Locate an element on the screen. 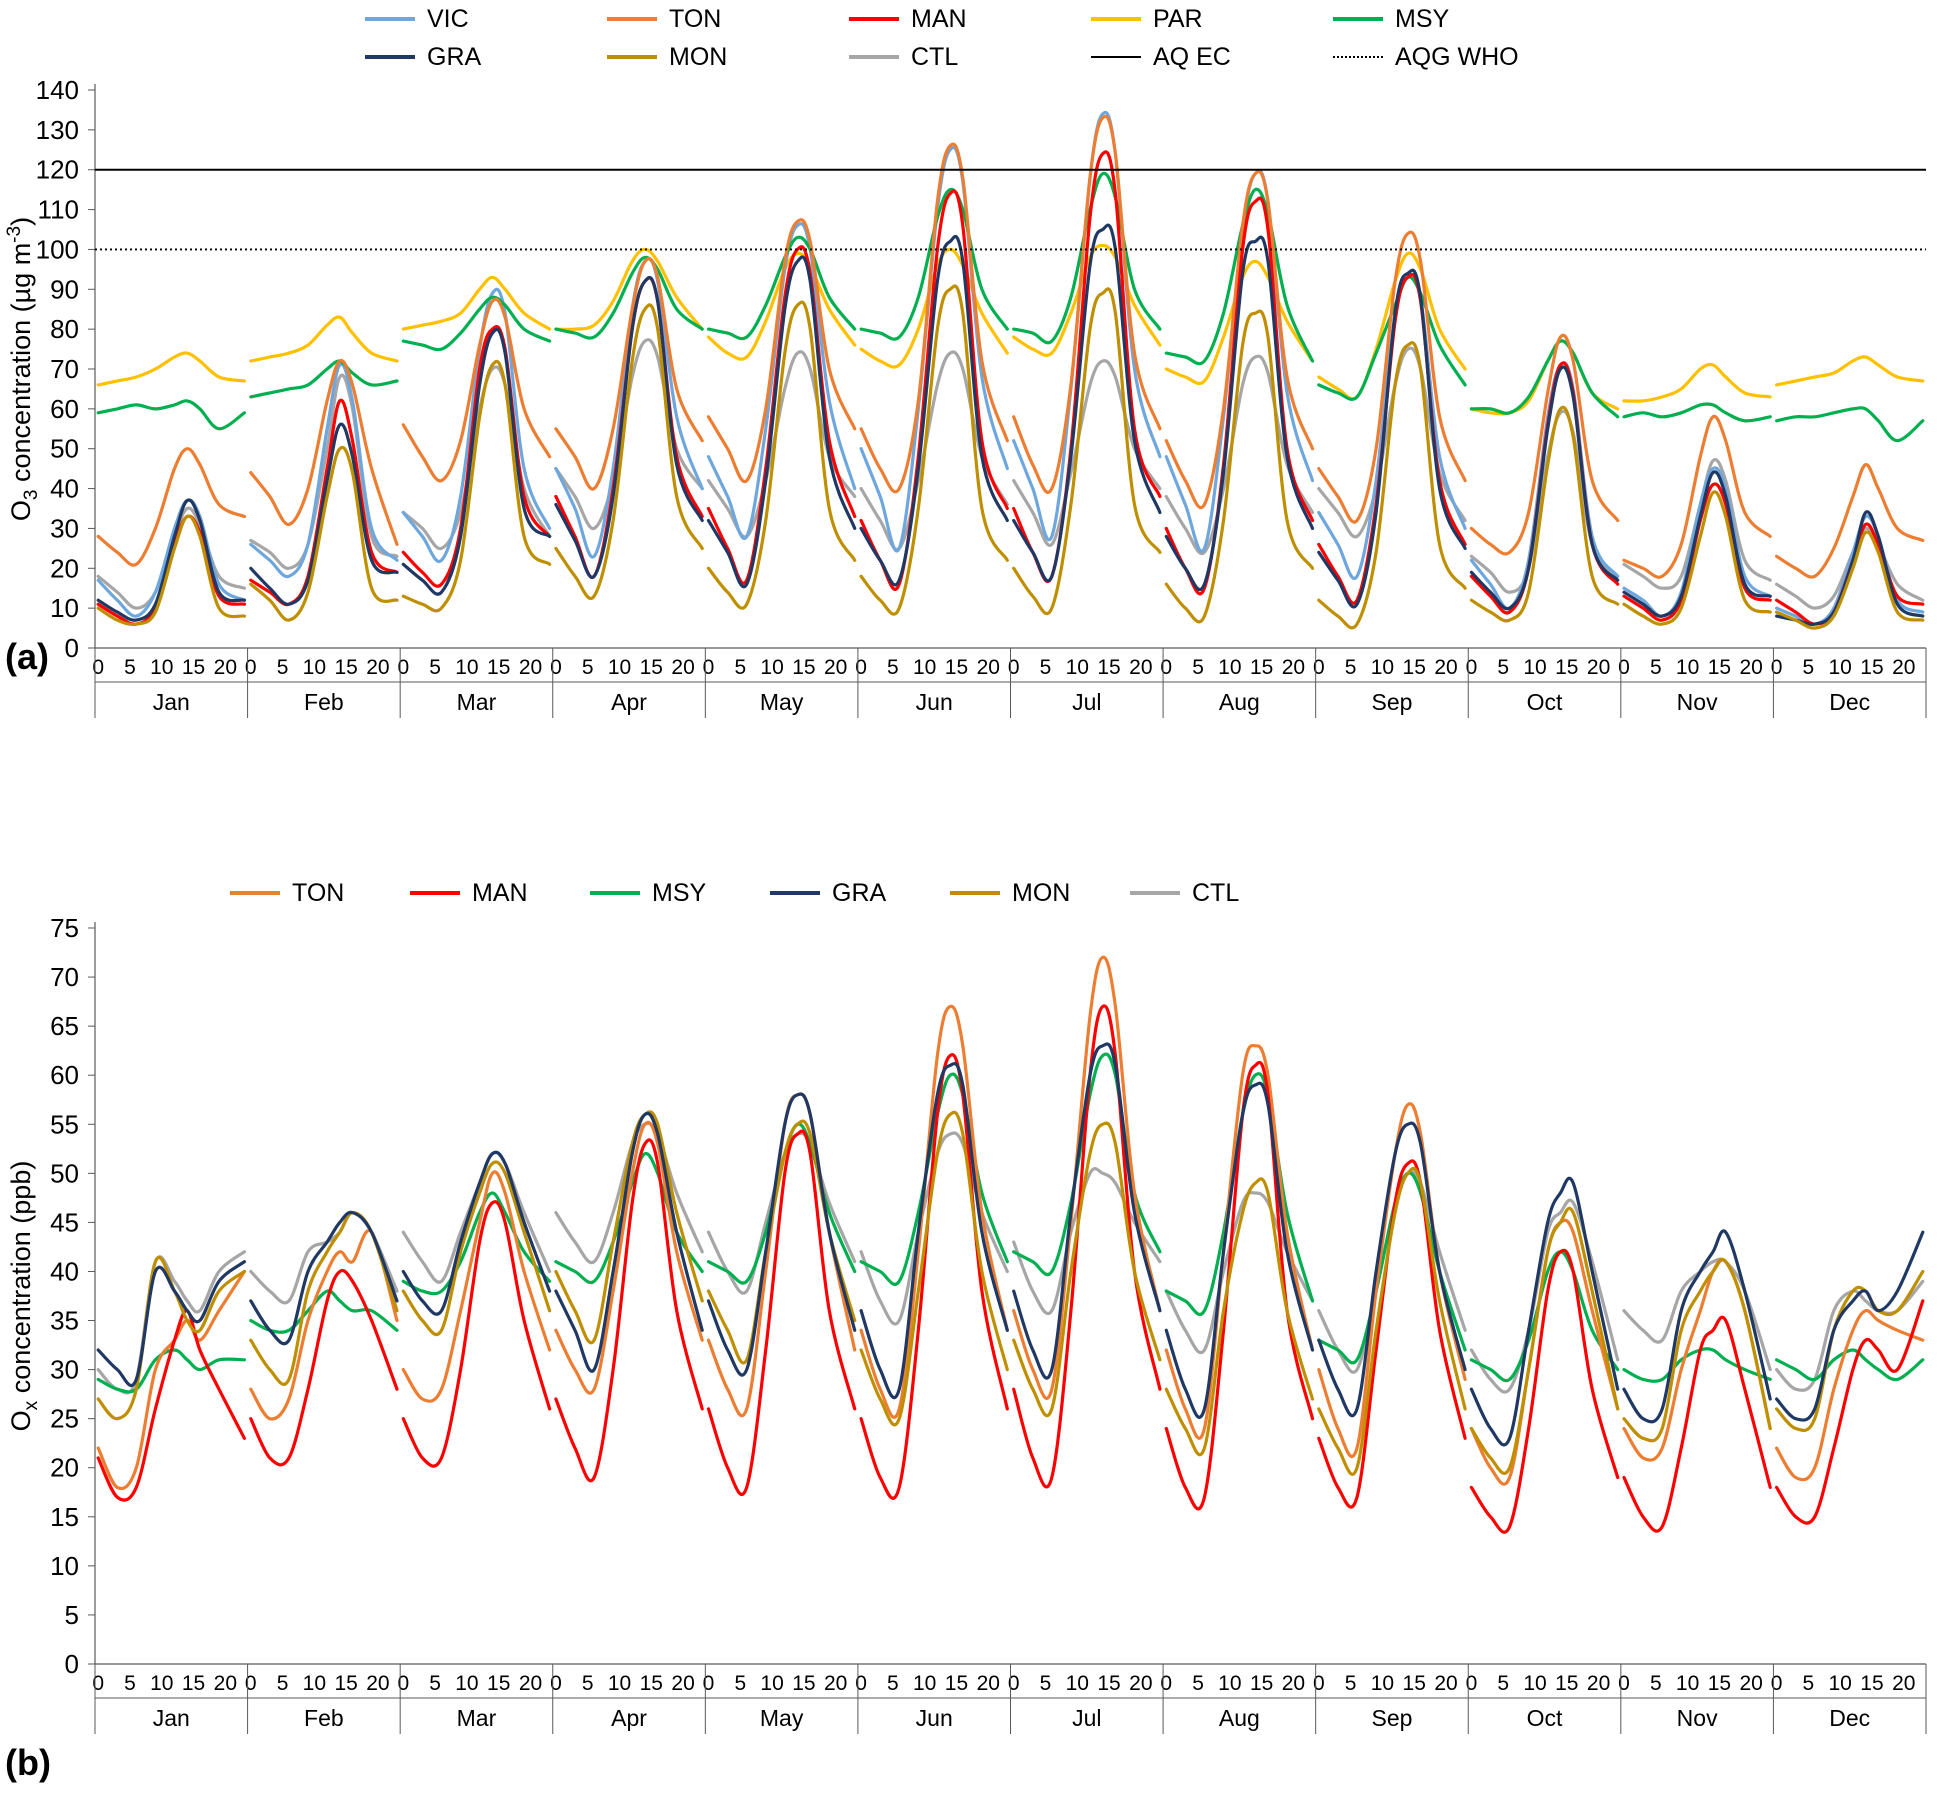  series-line-ton-m1 is located at coordinates (171, 507).